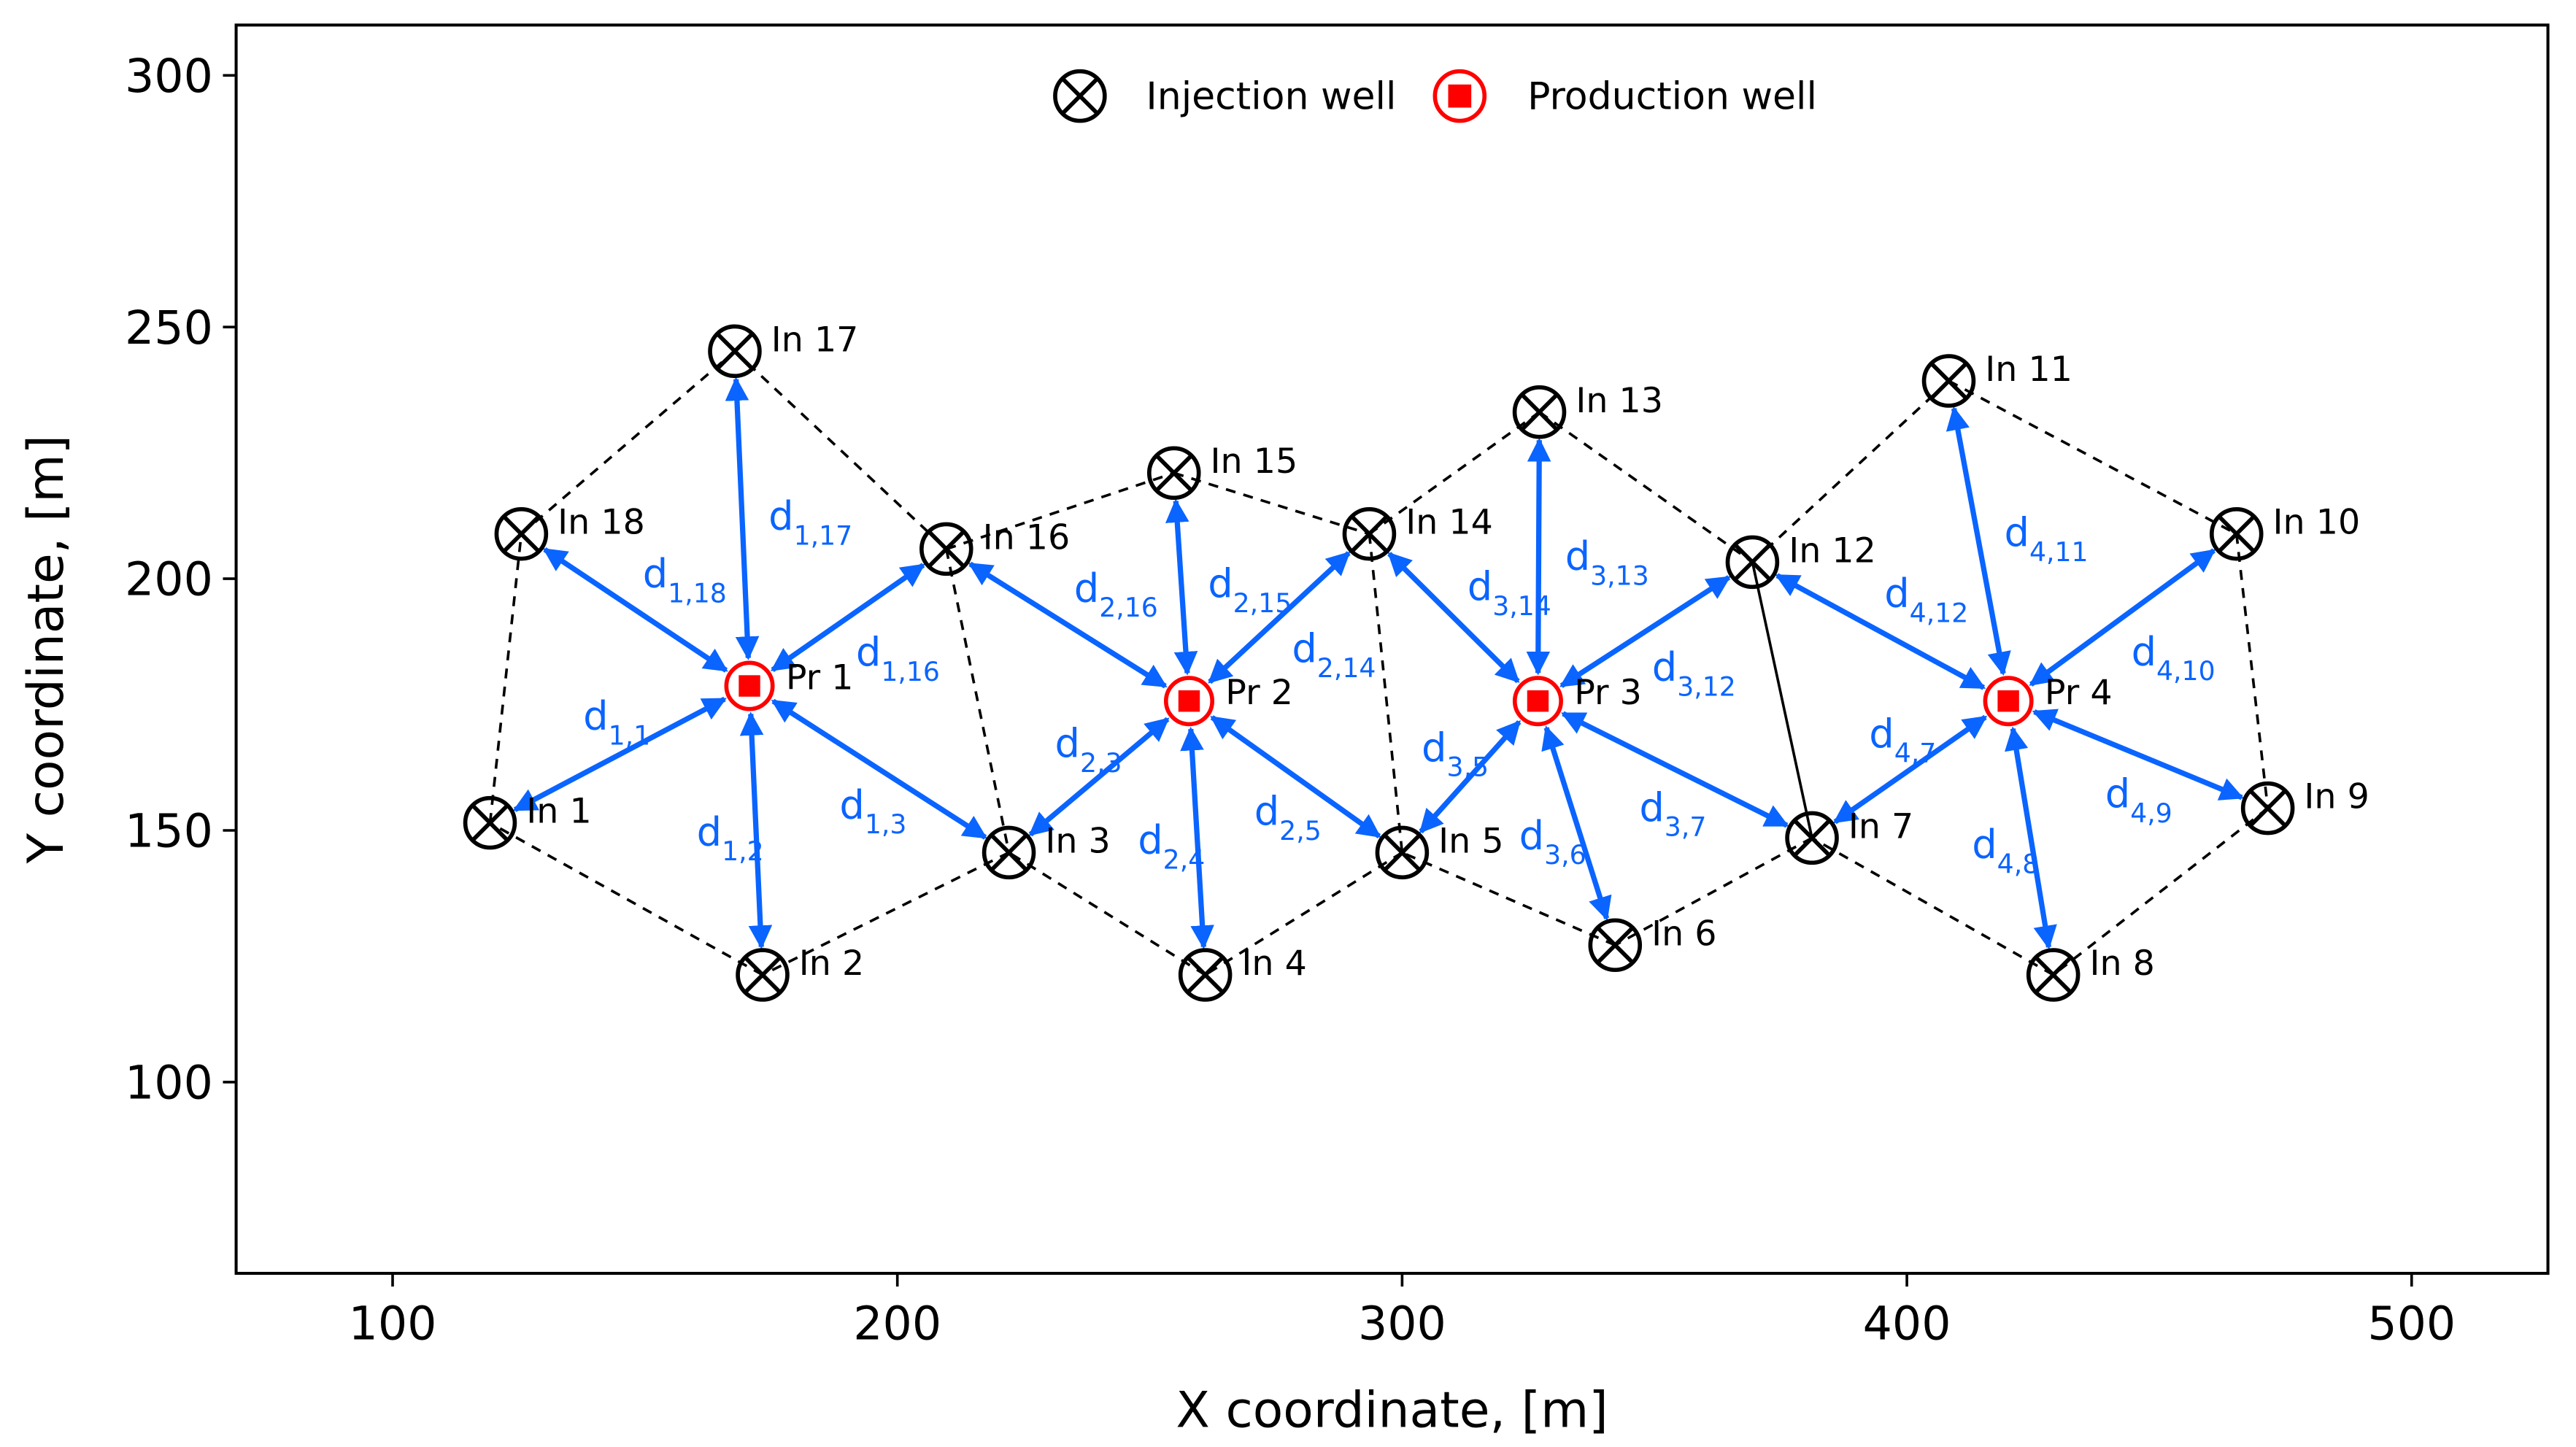 This screenshot has width=2576, height=1447. What do you see at coordinates (730, 838) in the screenshot?
I see `distance-label: d1,2` at bounding box center [730, 838].